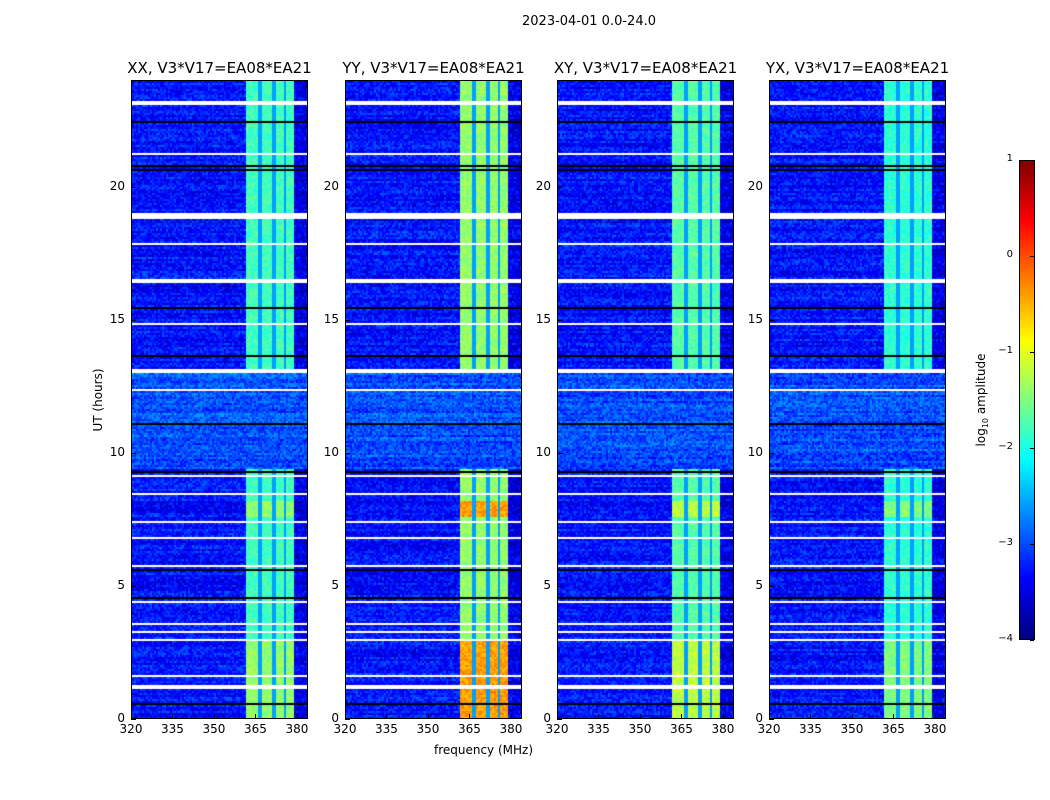 This screenshot has height=800, width=1050. I want to click on colorbar-label-suffix: amplitude, so click(980, 385).